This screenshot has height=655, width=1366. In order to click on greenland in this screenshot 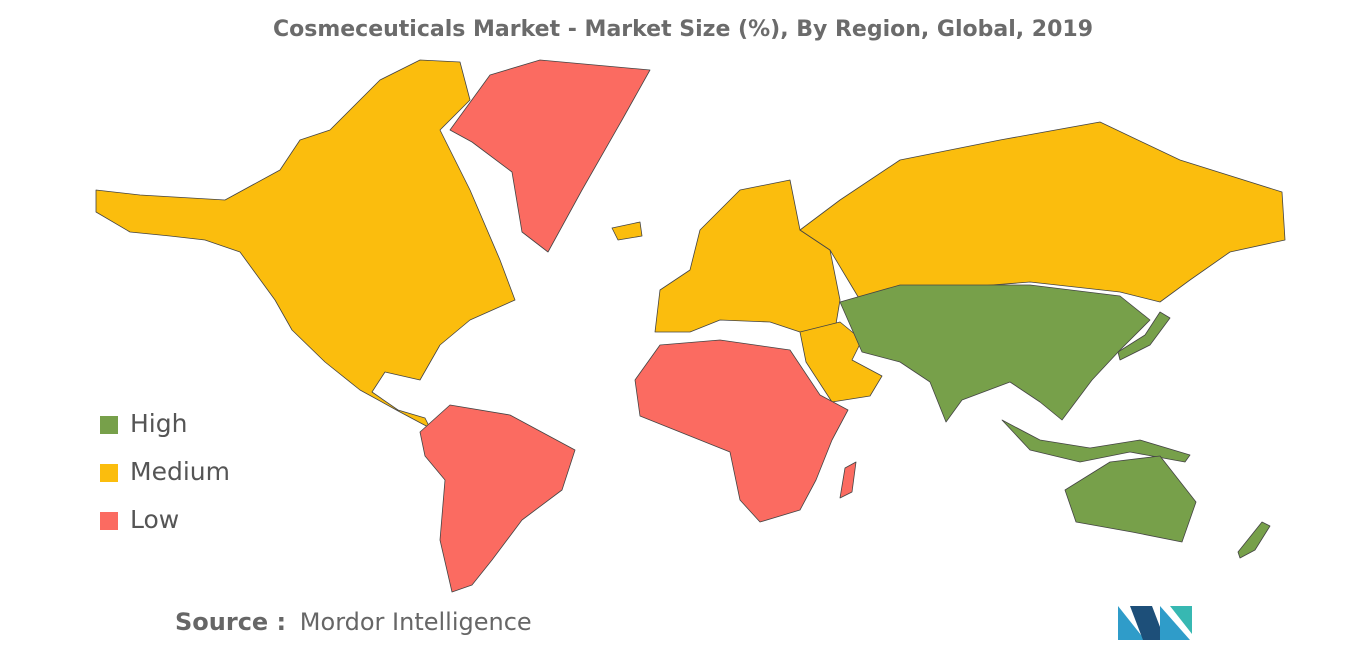, I will do `click(550, 156)`.